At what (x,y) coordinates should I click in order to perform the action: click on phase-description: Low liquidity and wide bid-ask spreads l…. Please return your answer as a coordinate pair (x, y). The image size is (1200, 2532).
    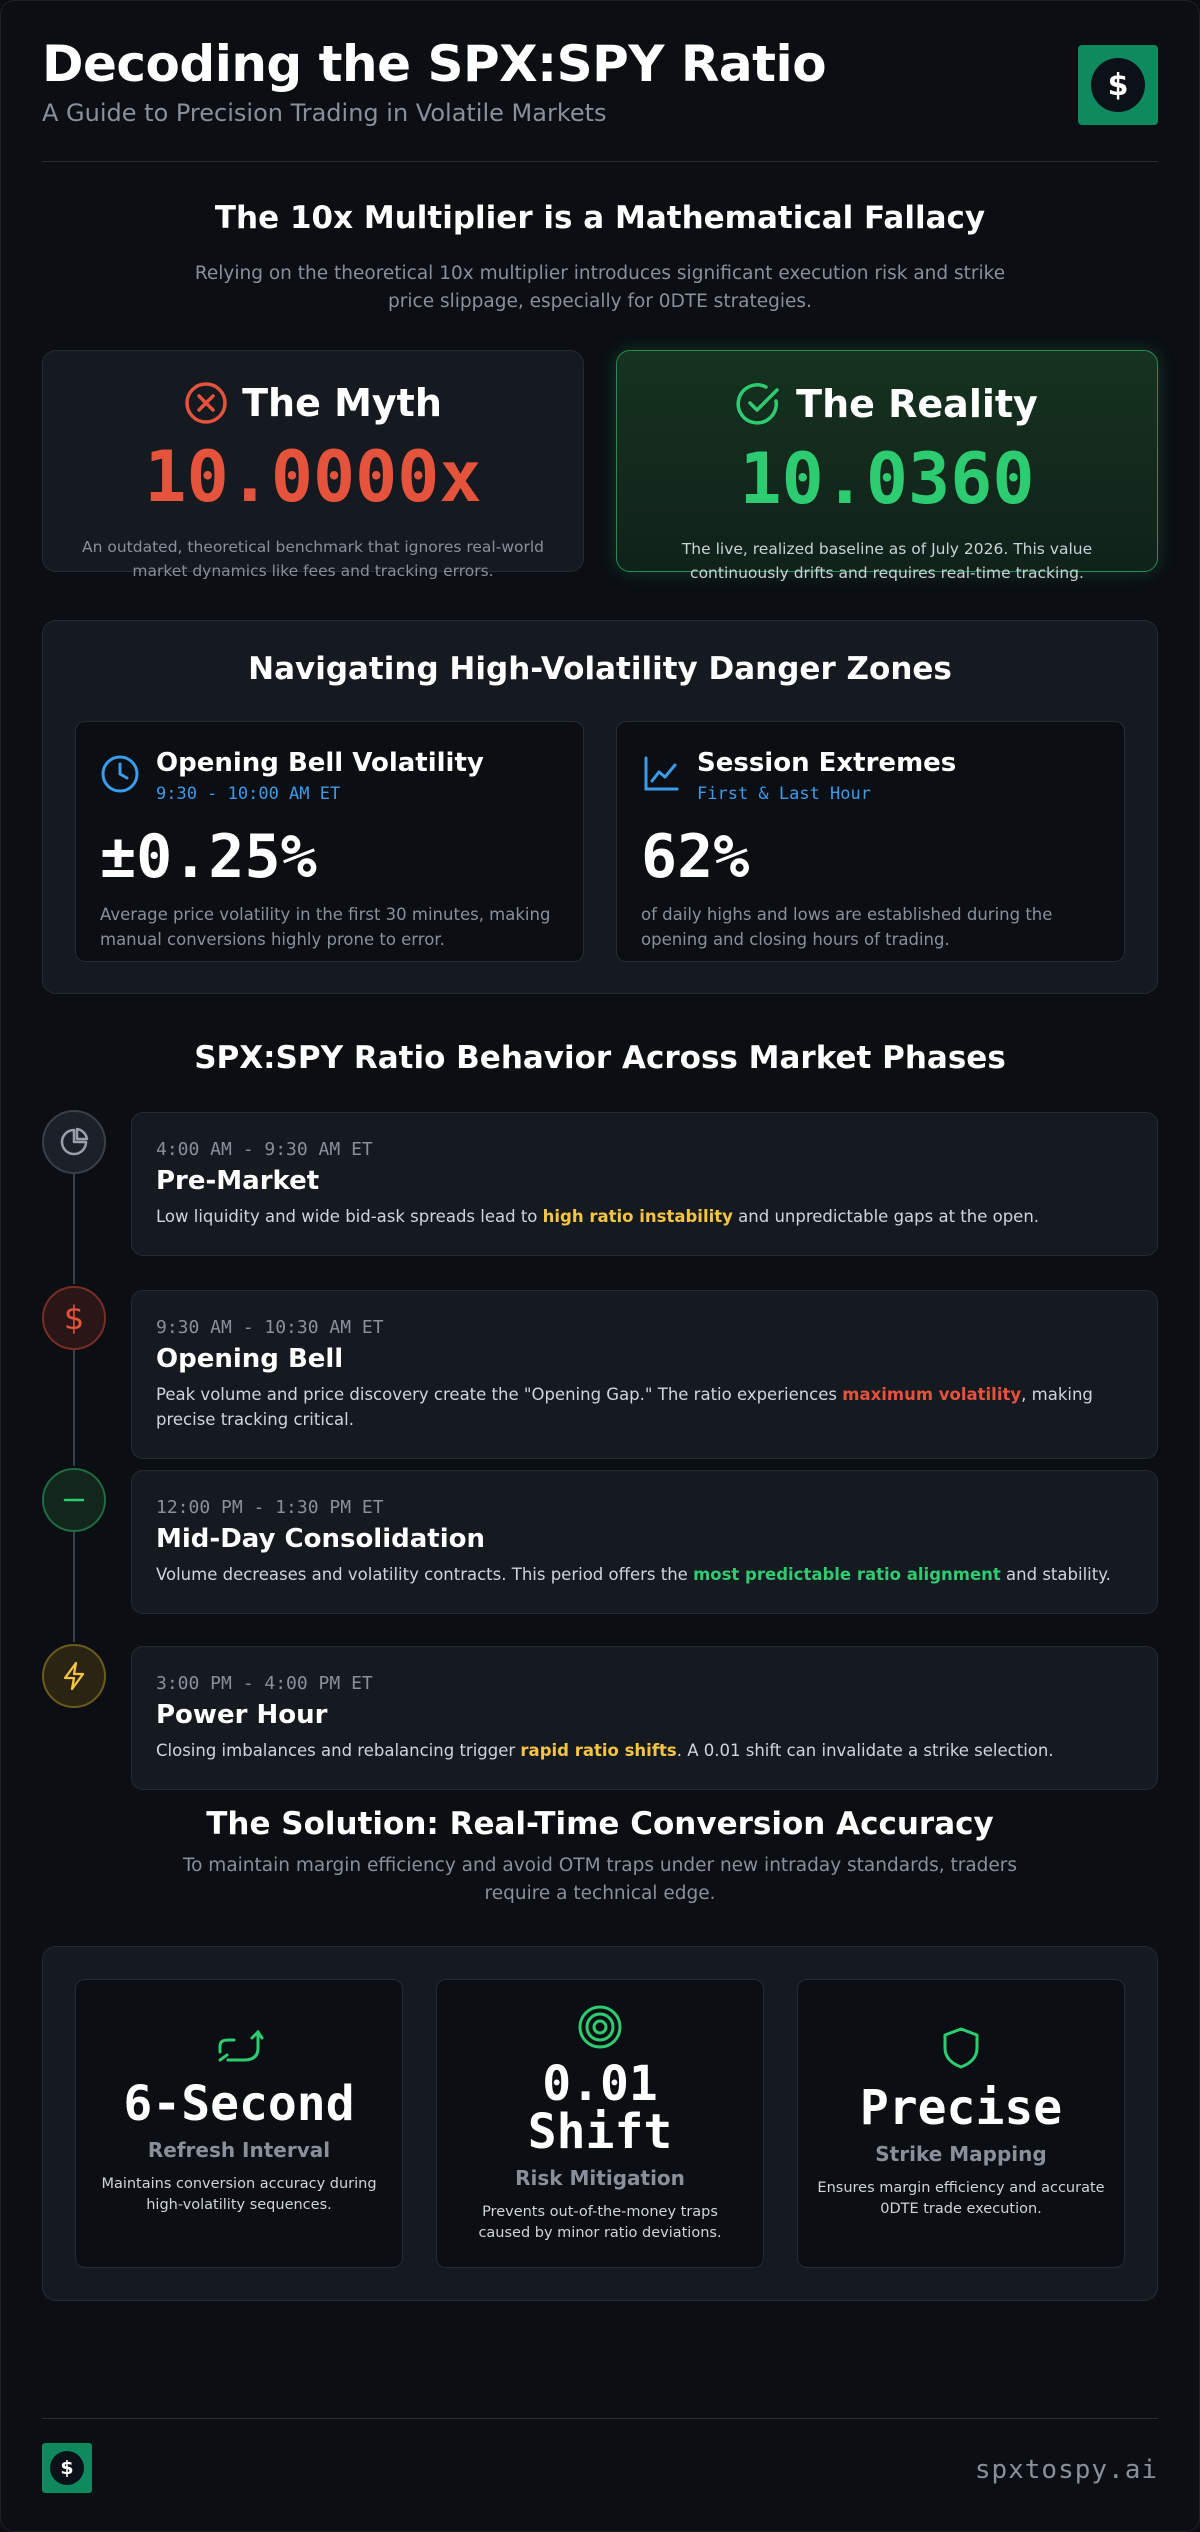
    Looking at the image, I should click on (598, 1216).